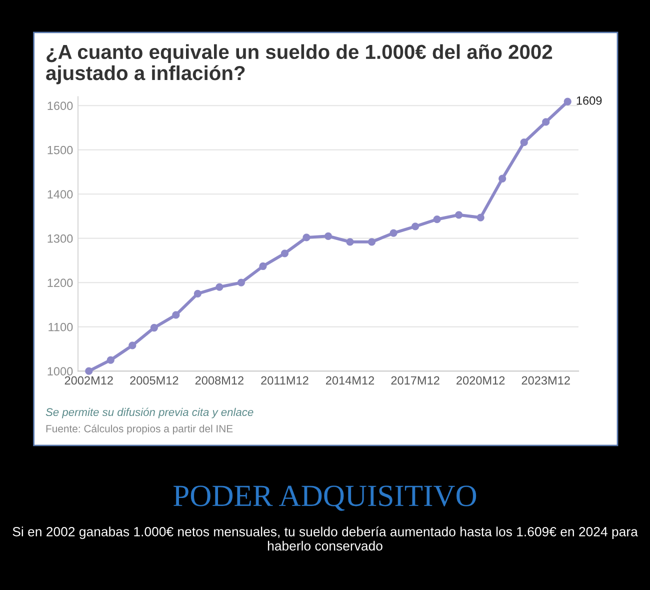 The image size is (650, 590). I want to click on x-tick-label: 2017M12, so click(415, 380).